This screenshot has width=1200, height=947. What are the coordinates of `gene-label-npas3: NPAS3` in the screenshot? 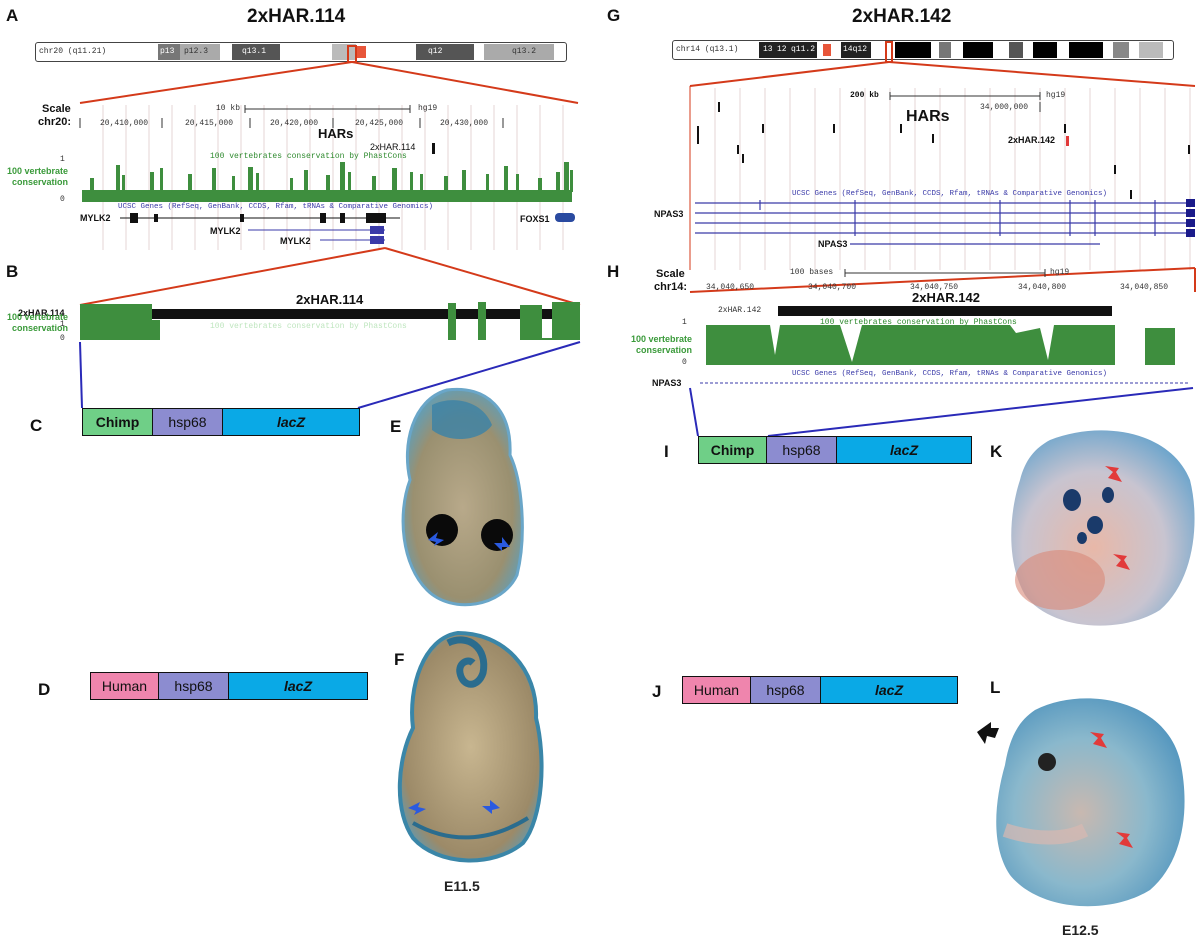 It's located at (669, 214).